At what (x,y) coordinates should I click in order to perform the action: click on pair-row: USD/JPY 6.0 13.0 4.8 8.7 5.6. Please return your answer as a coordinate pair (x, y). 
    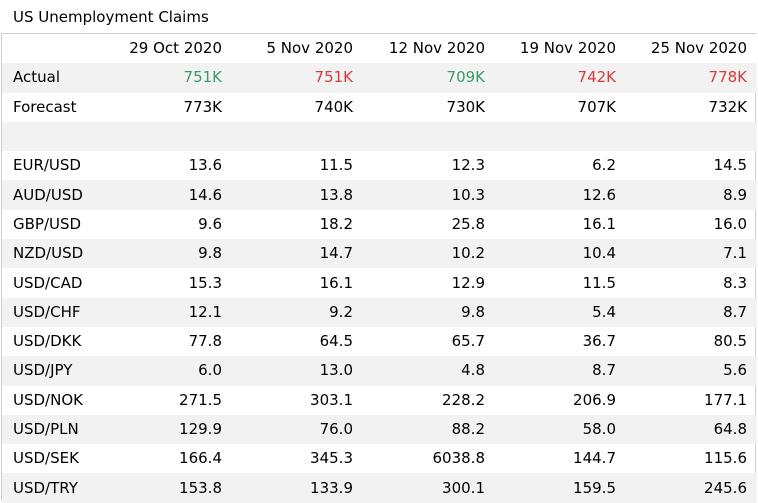
    Looking at the image, I should click on (379, 371).